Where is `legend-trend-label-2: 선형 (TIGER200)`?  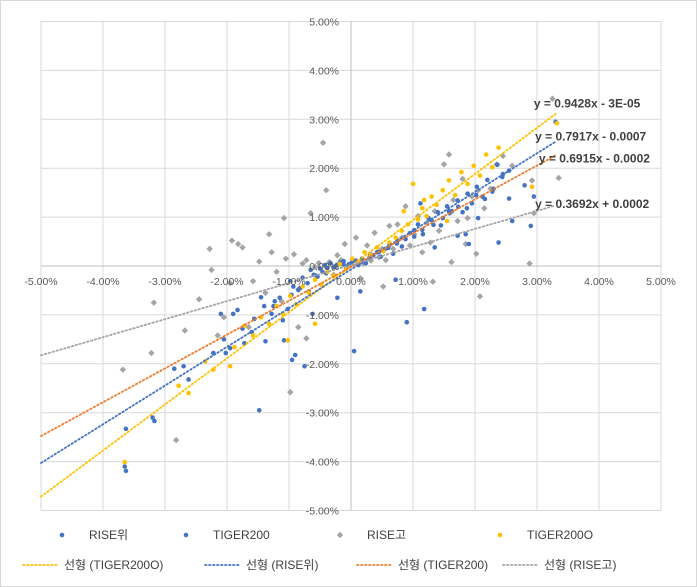 legend-trend-label-2: 선형 (TIGER200) is located at coordinates (443, 565).